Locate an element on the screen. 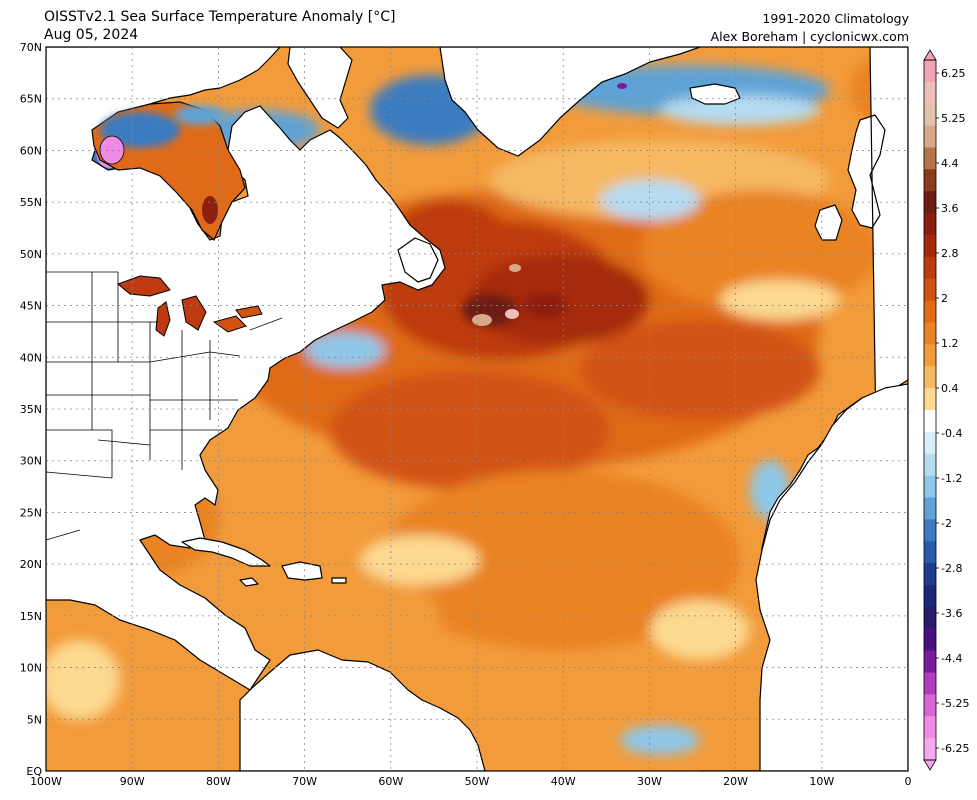  longitude-label: 100W is located at coordinates (46, 781).